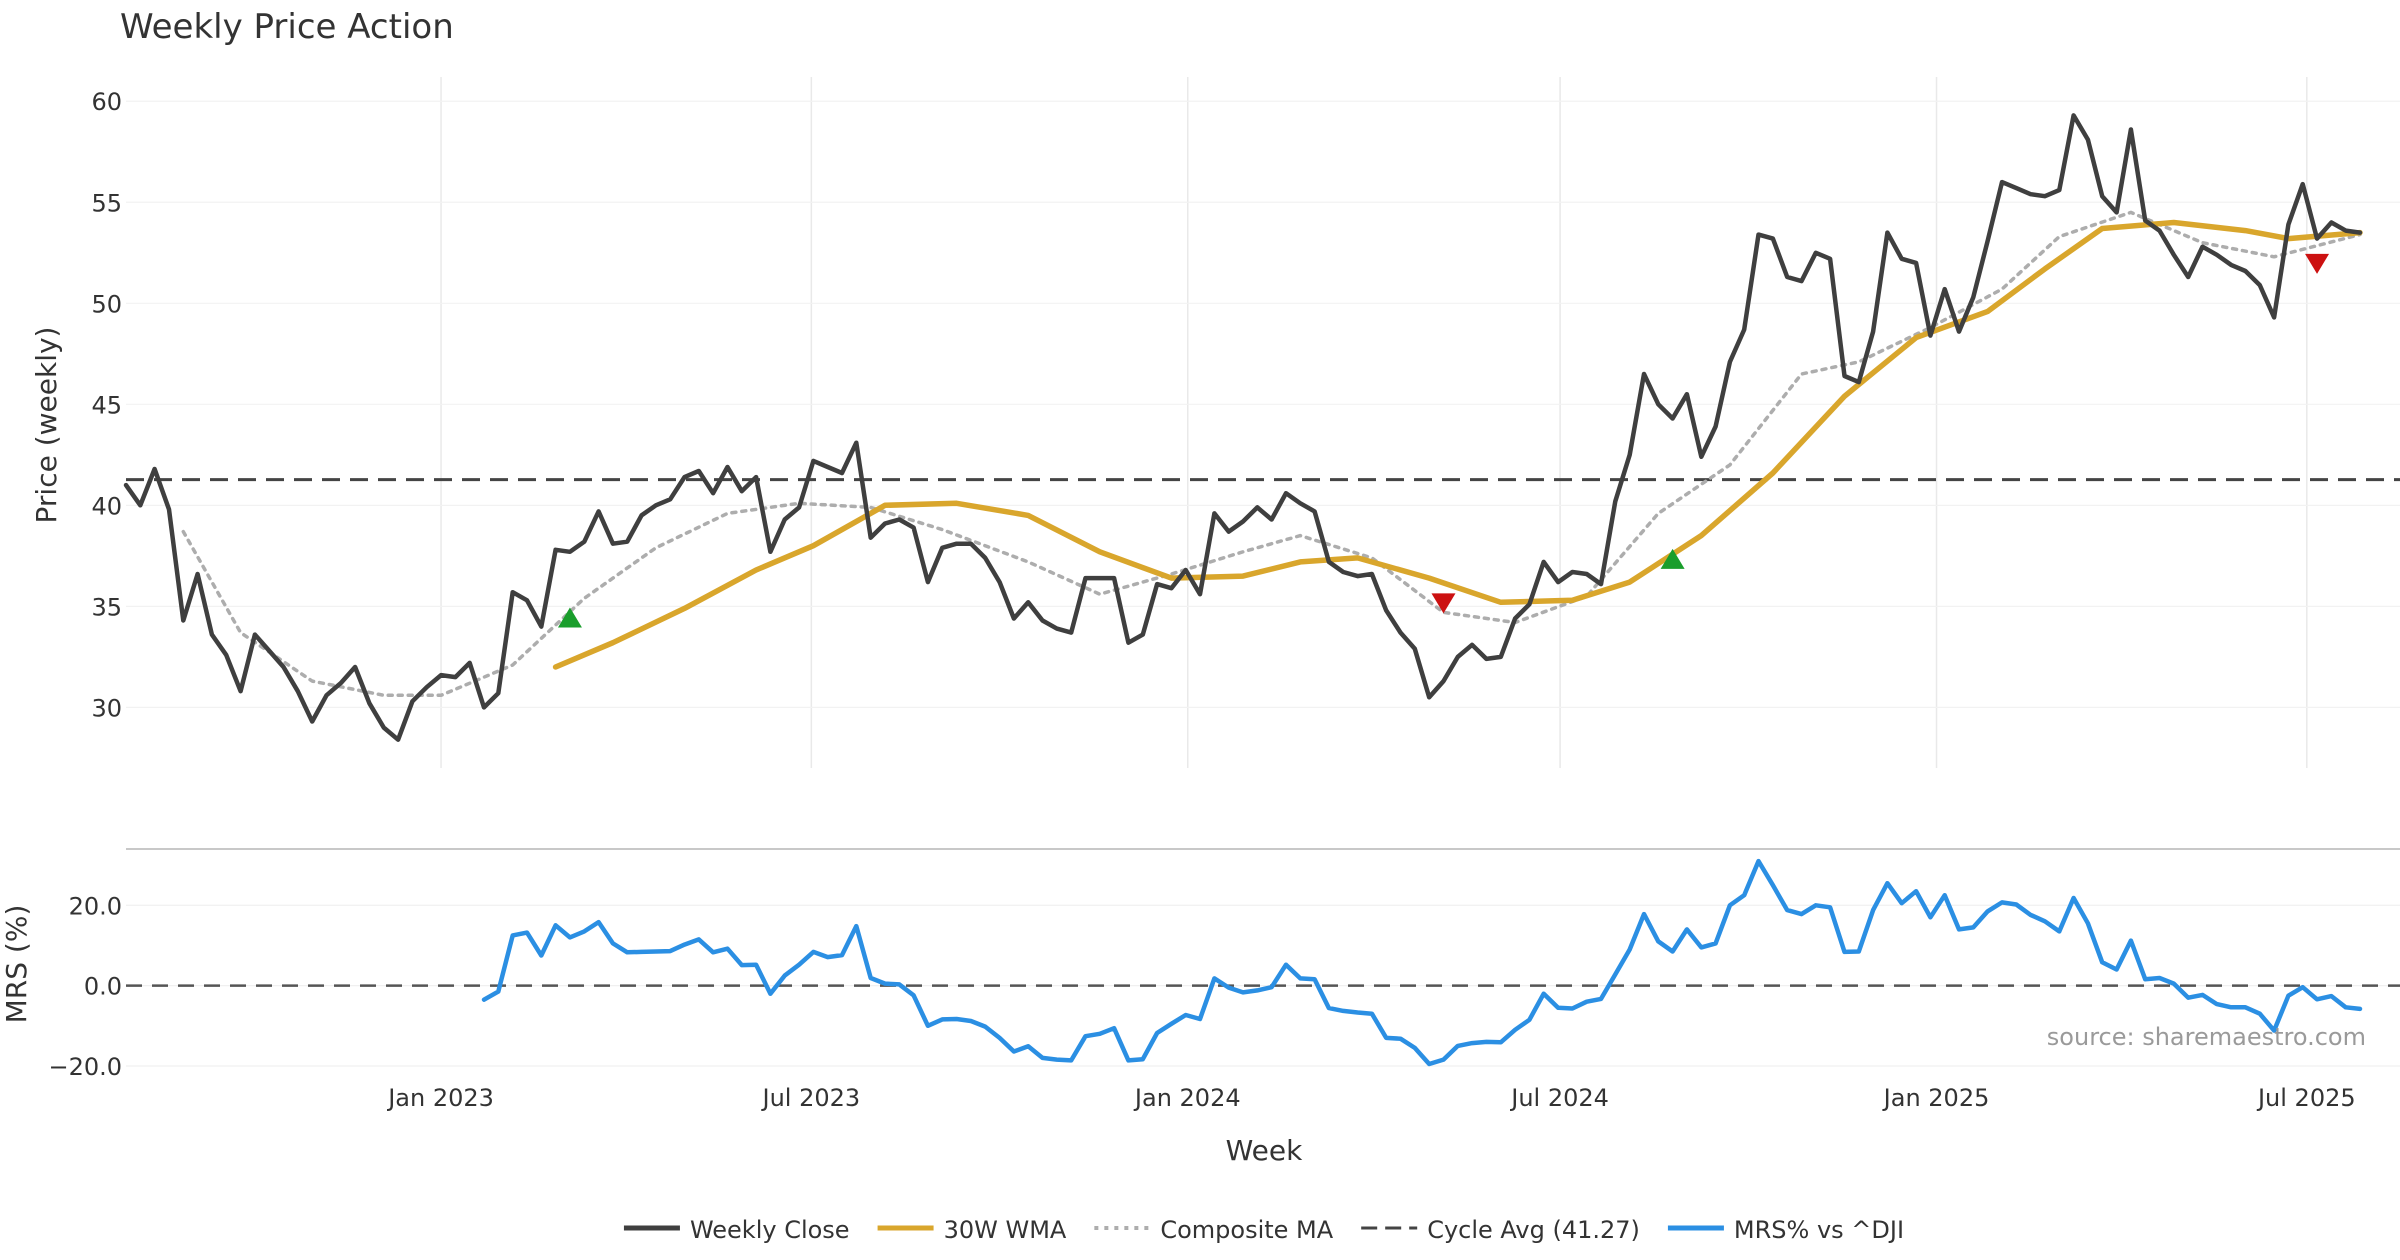 The image size is (2400, 1260). Describe the element at coordinates (1264, 1150) in the screenshot. I see `x-axis-label: Week` at that location.